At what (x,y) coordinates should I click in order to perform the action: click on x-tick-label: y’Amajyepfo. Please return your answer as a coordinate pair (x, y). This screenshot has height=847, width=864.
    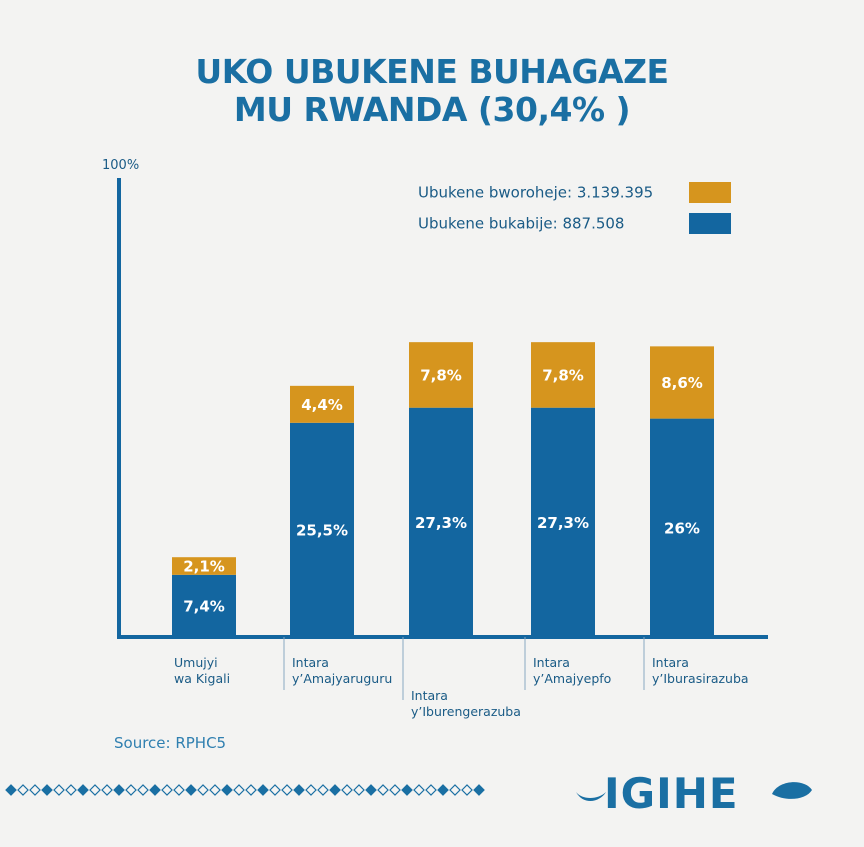
    Looking at the image, I should click on (572, 678).